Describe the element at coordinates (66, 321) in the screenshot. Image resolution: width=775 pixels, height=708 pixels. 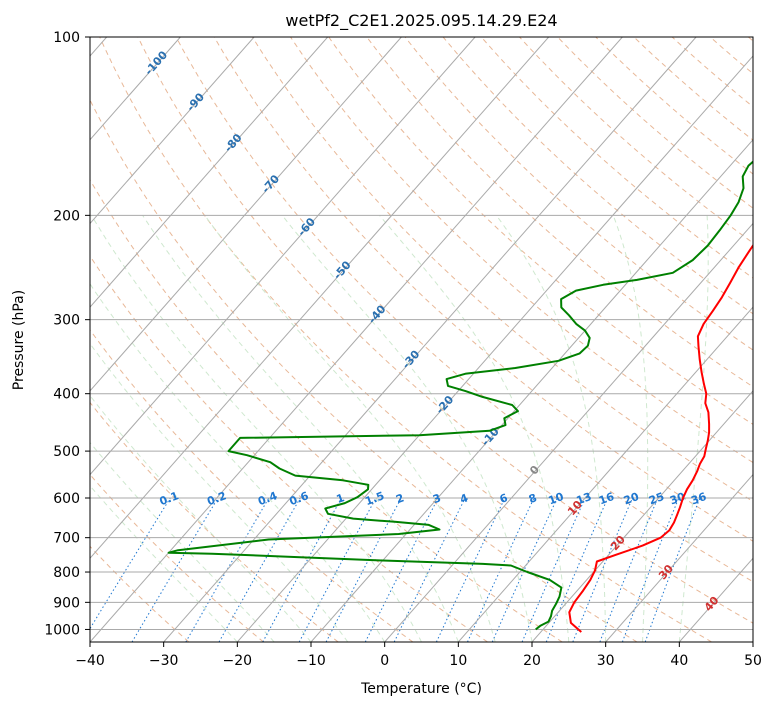
I see `y-tick-label: 300` at that location.